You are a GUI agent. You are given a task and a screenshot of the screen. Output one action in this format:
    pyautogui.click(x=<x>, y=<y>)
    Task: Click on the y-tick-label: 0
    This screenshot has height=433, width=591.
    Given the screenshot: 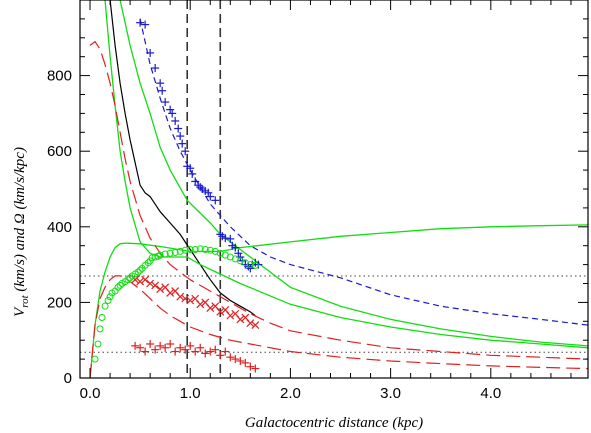 What is the action you would take?
    pyautogui.click(x=68, y=378)
    